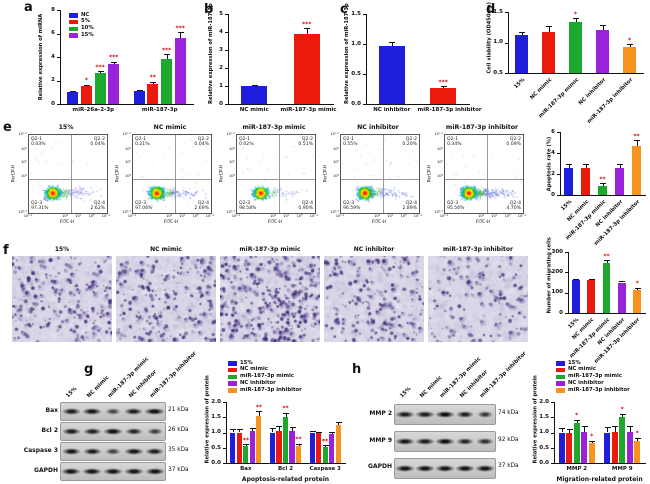 This screenshot has width=650, height=484. What do you see at coordinates (178, 469) in the screenshot?
I see `blot-kda-label: 37 kDa` at bounding box center [178, 469].